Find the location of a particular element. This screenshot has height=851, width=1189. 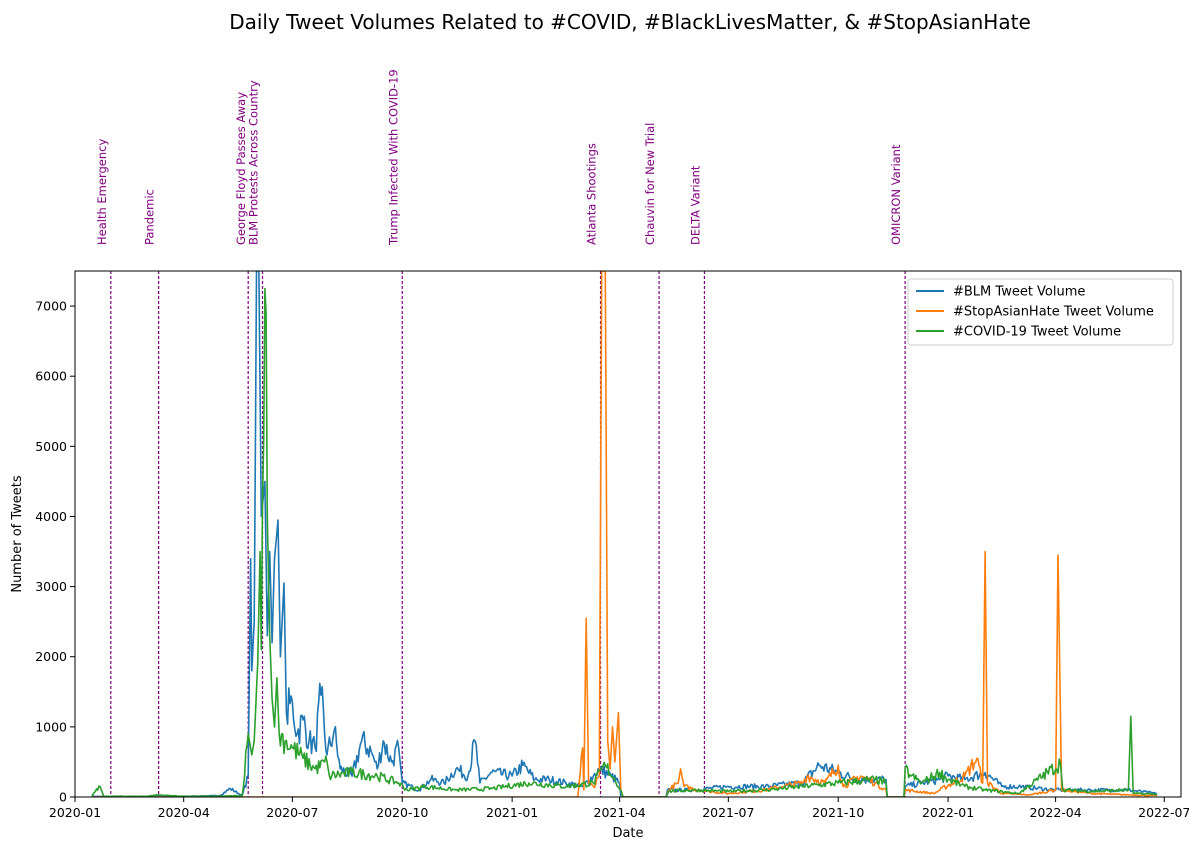

y-tick-label: 2000 is located at coordinates (51, 656).